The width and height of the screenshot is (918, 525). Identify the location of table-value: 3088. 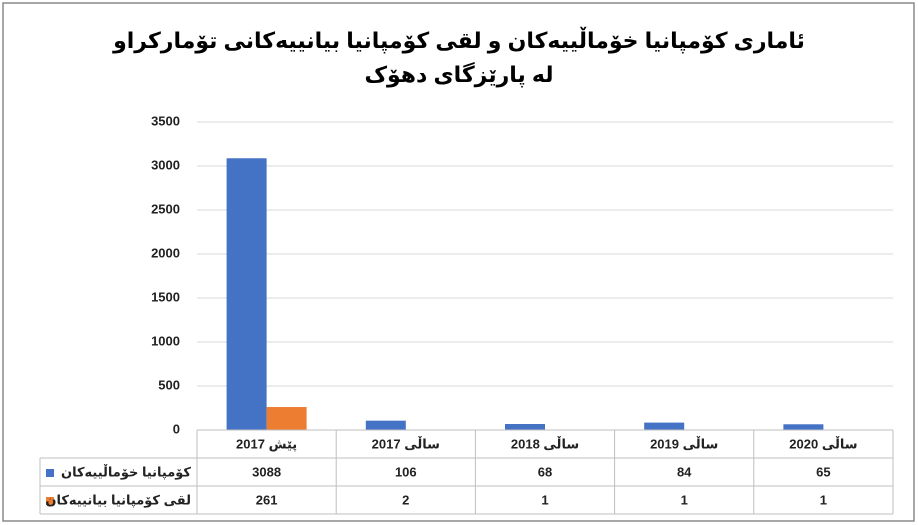
(266, 471).